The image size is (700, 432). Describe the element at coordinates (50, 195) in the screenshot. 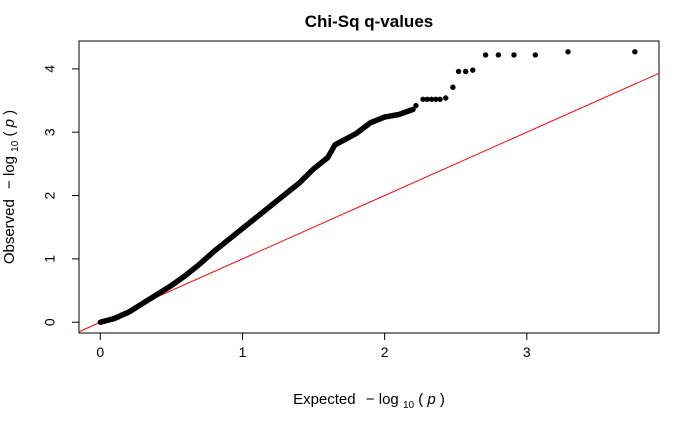

I see `y-axis-tick-label: 2` at that location.